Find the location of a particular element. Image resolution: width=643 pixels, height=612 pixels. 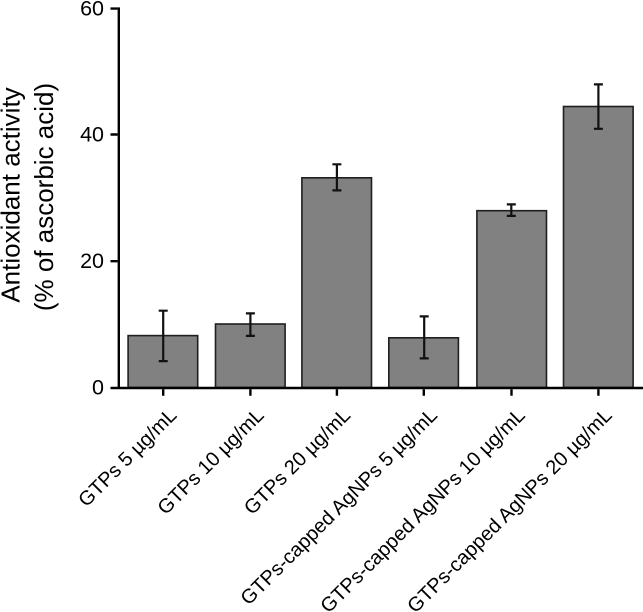

svg-text: (% of ascorbic acid) is located at coordinates (44, 197).